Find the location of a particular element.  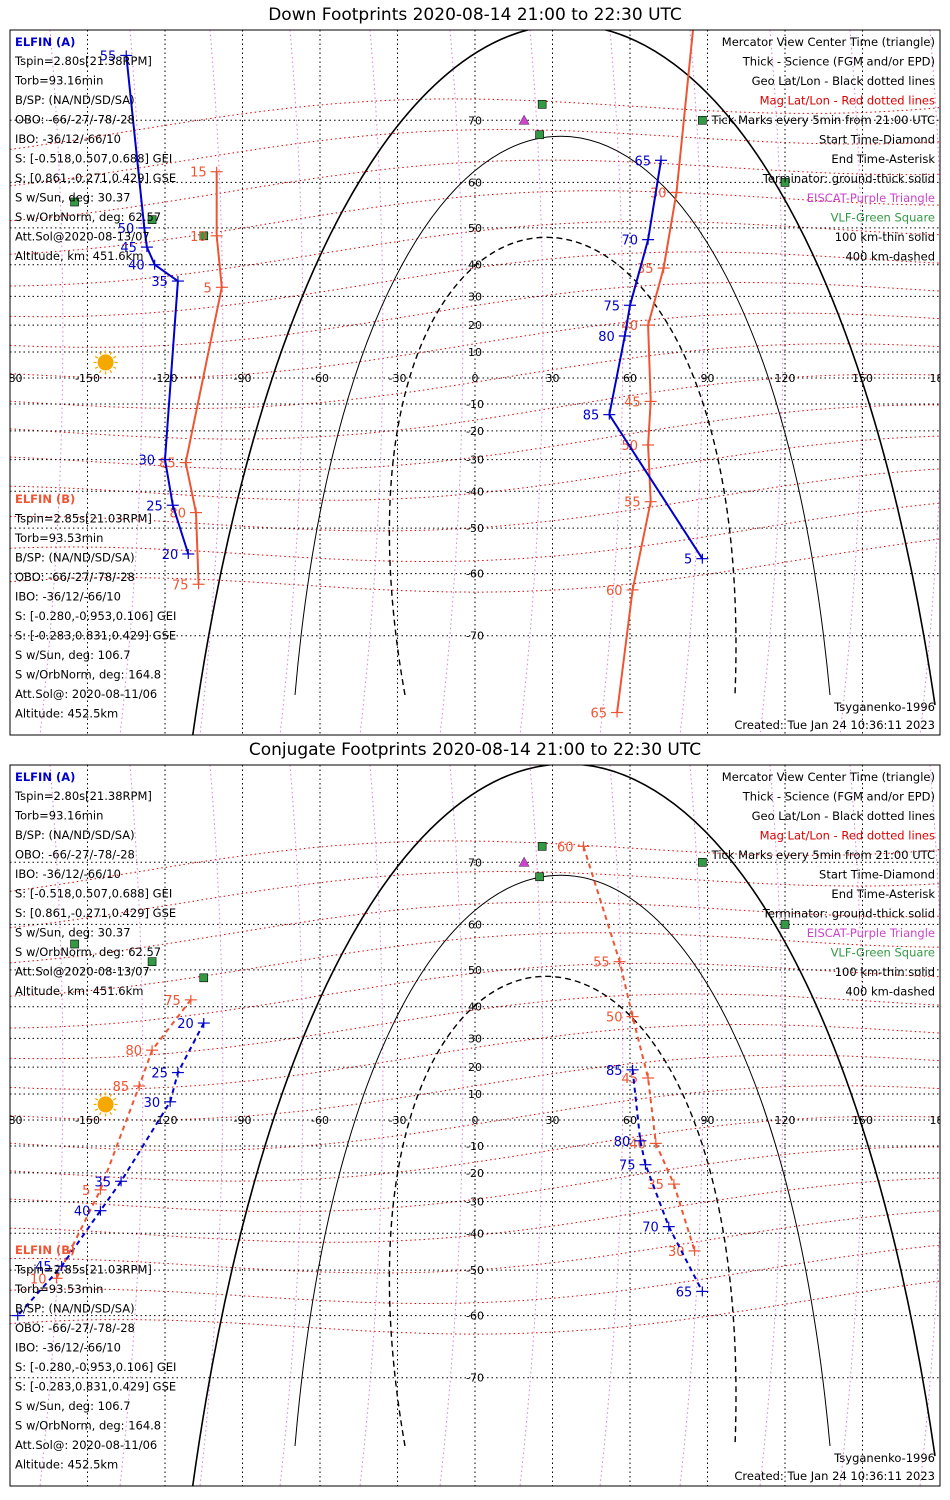

legend-item: Mag Lat/Lon - Red dotted lines is located at coordinates (847, 836).